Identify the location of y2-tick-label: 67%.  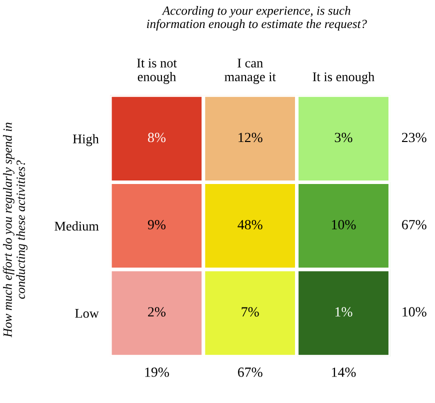
(414, 225).